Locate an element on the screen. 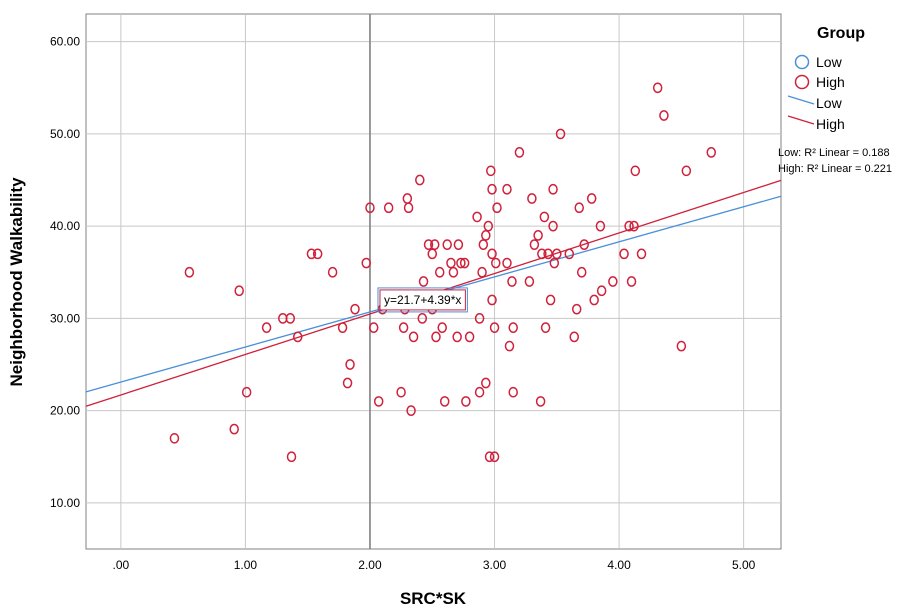 This screenshot has height=610, width=921. r2-low-label: Low: R² Linear = 0.188 is located at coordinates (834, 153).